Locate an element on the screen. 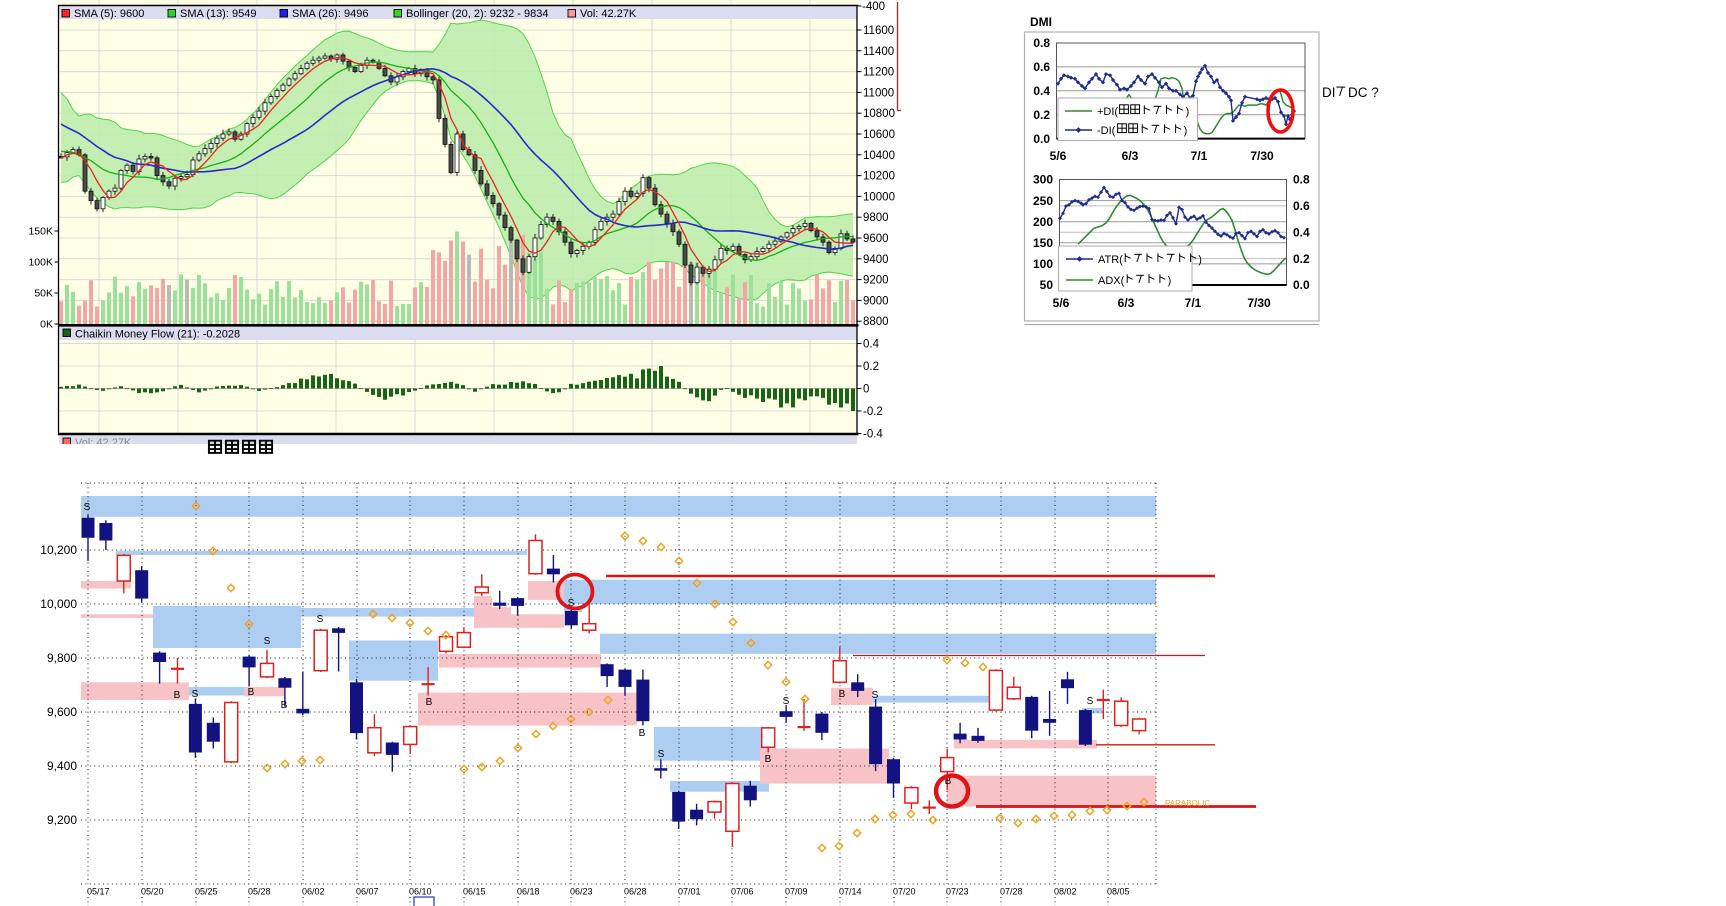  svg-text: Vol: 42.27K is located at coordinates (608, 14).